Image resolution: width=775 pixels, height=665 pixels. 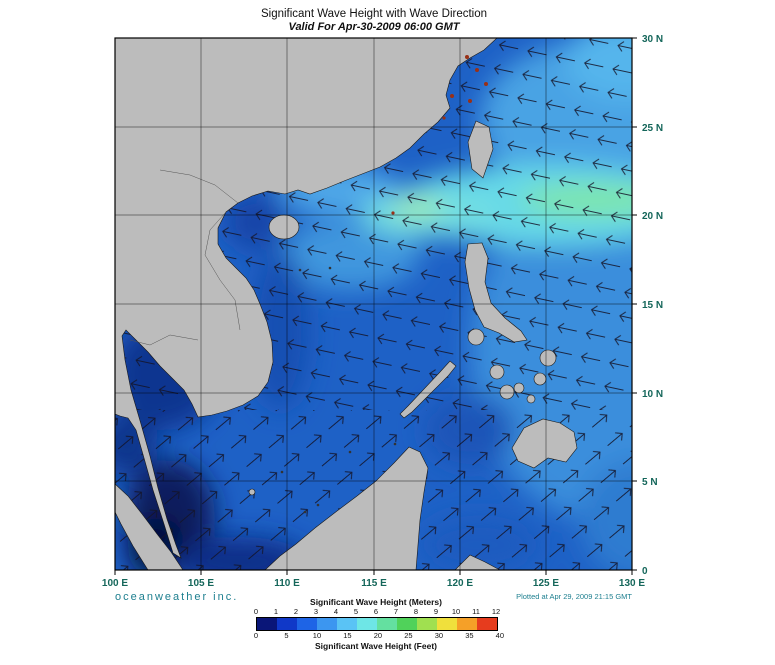 I want to click on lat-tick-label: 25 N, so click(x=652, y=128).